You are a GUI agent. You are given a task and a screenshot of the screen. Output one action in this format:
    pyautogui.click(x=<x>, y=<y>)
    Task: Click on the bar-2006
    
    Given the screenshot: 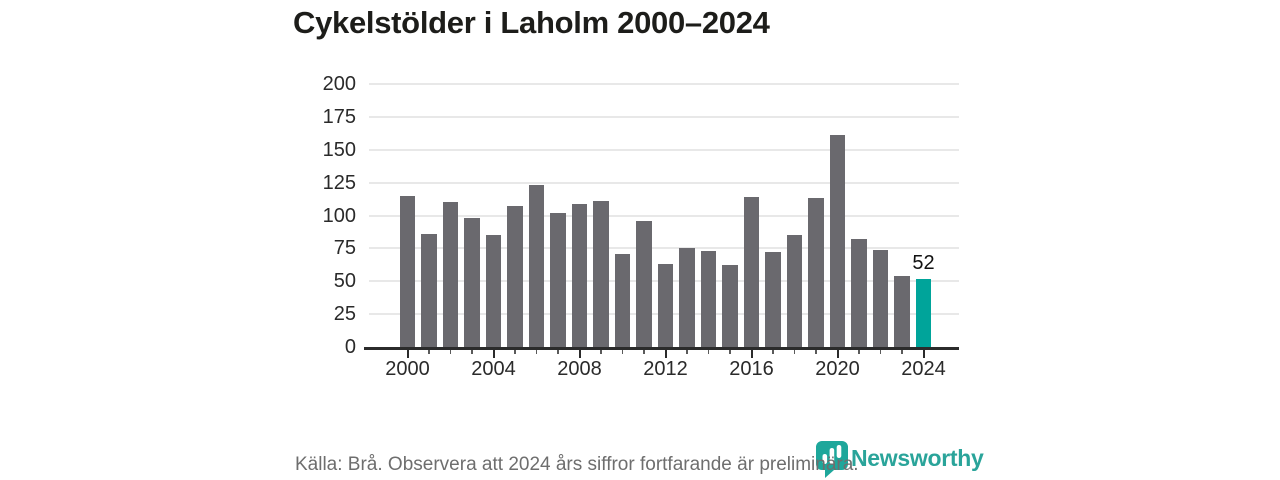 What is the action you would take?
    pyautogui.click(x=536, y=266)
    